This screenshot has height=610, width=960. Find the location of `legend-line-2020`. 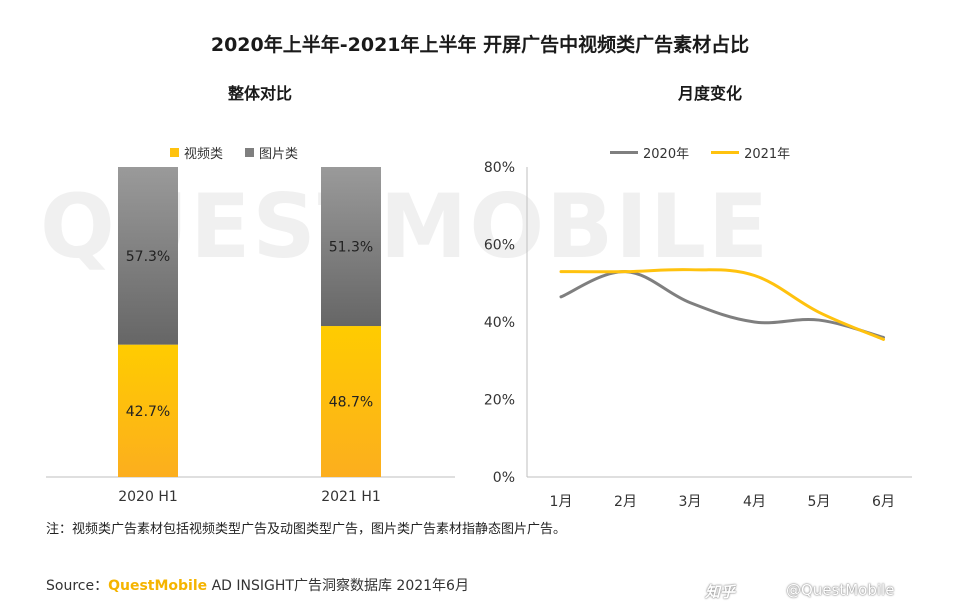

legend-line-2020 is located at coordinates (624, 152).